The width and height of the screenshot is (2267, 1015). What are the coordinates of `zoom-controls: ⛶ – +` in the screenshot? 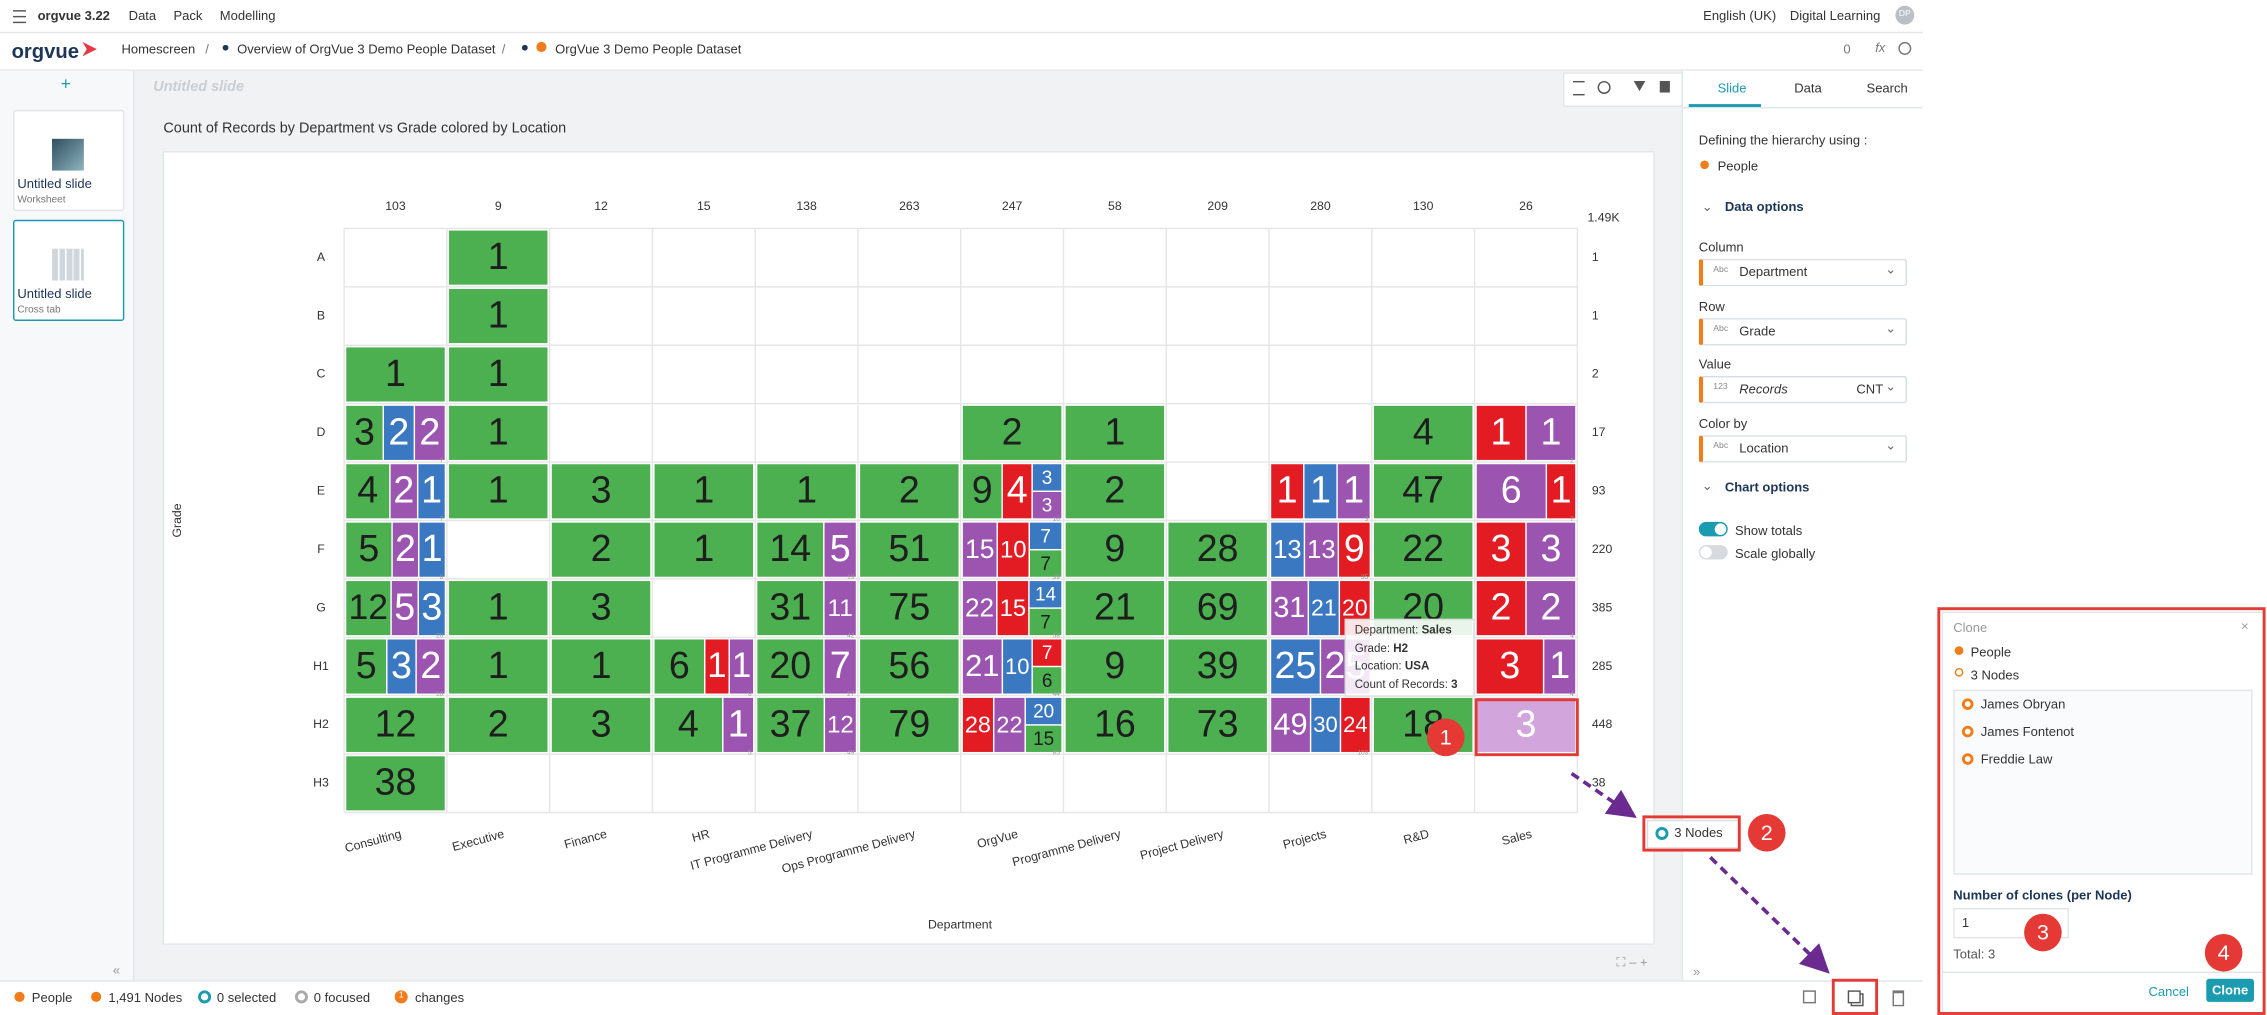 It's located at (1631, 961).